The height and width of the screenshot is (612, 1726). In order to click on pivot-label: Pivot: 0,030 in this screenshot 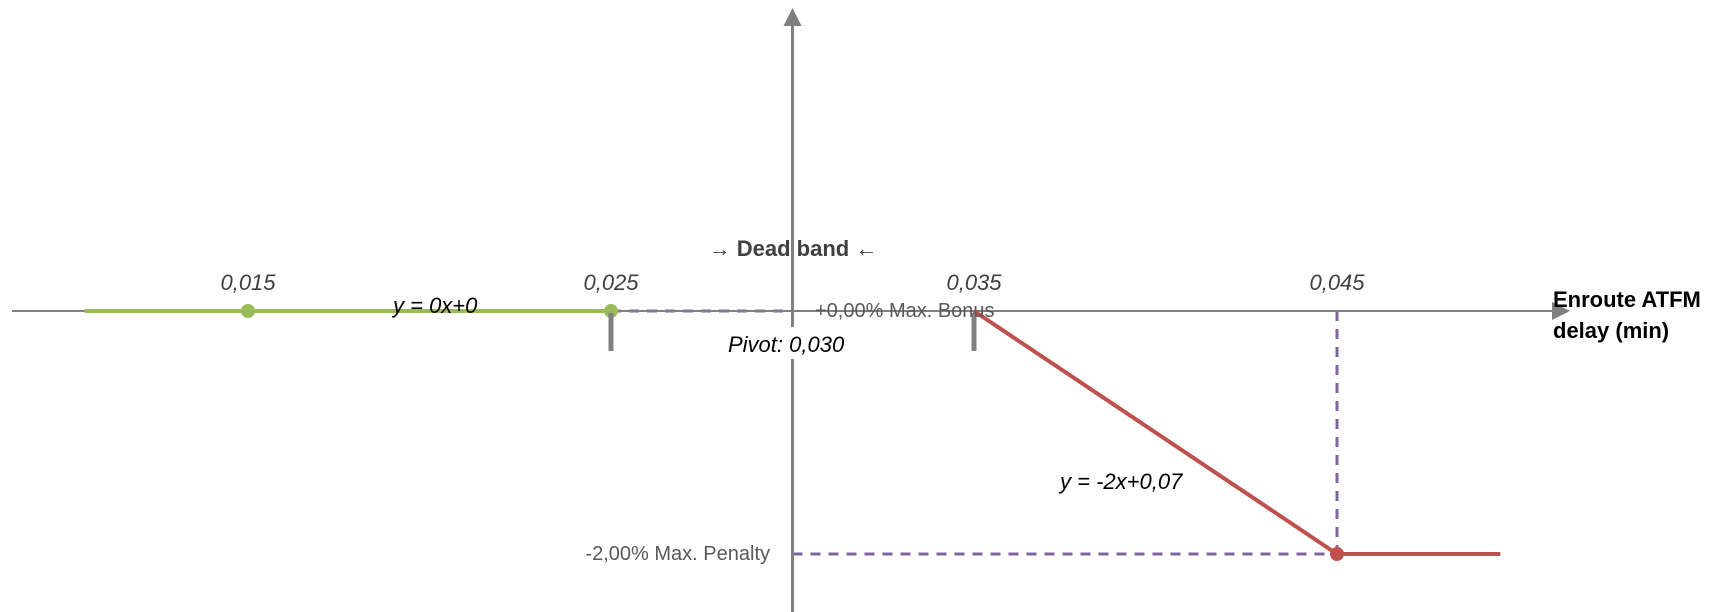, I will do `click(786, 344)`.